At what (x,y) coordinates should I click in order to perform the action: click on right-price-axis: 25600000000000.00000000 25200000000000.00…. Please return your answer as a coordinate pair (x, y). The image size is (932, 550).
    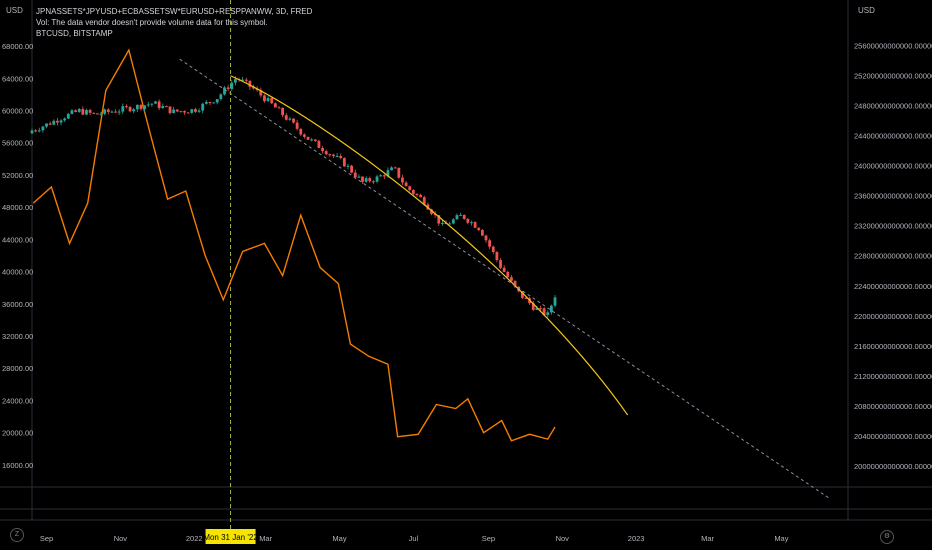
    Looking at the image, I should click on (893, 256).